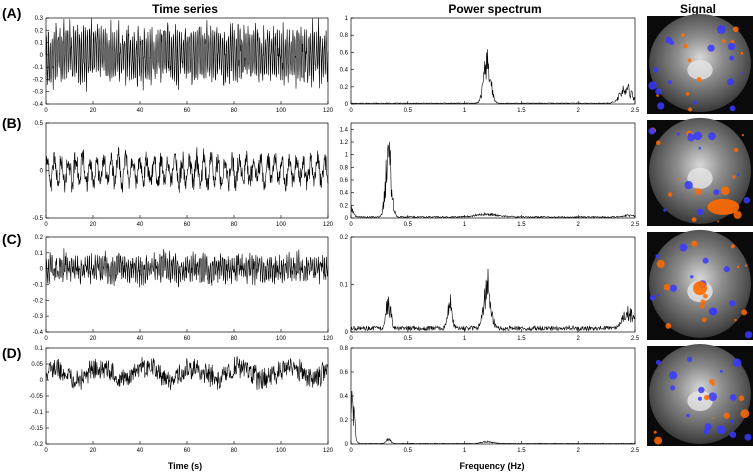  What do you see at coordinates (700, 230) in the screenshot?
I see `signal-maps` at bounding box center [700, 230].